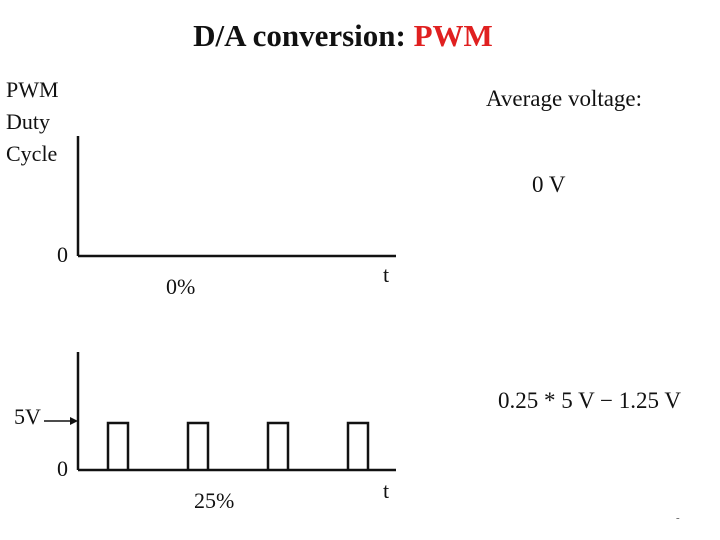  I want to click on plot2-high-label: 5V, so click(27, 416).